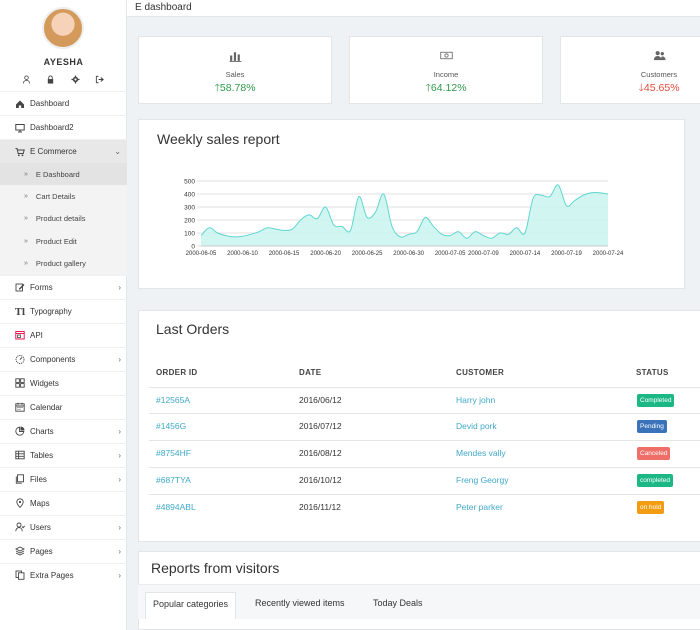  Describe the element at coordinates (26, 79) in the screenshot. I see `user-icon` at that location.